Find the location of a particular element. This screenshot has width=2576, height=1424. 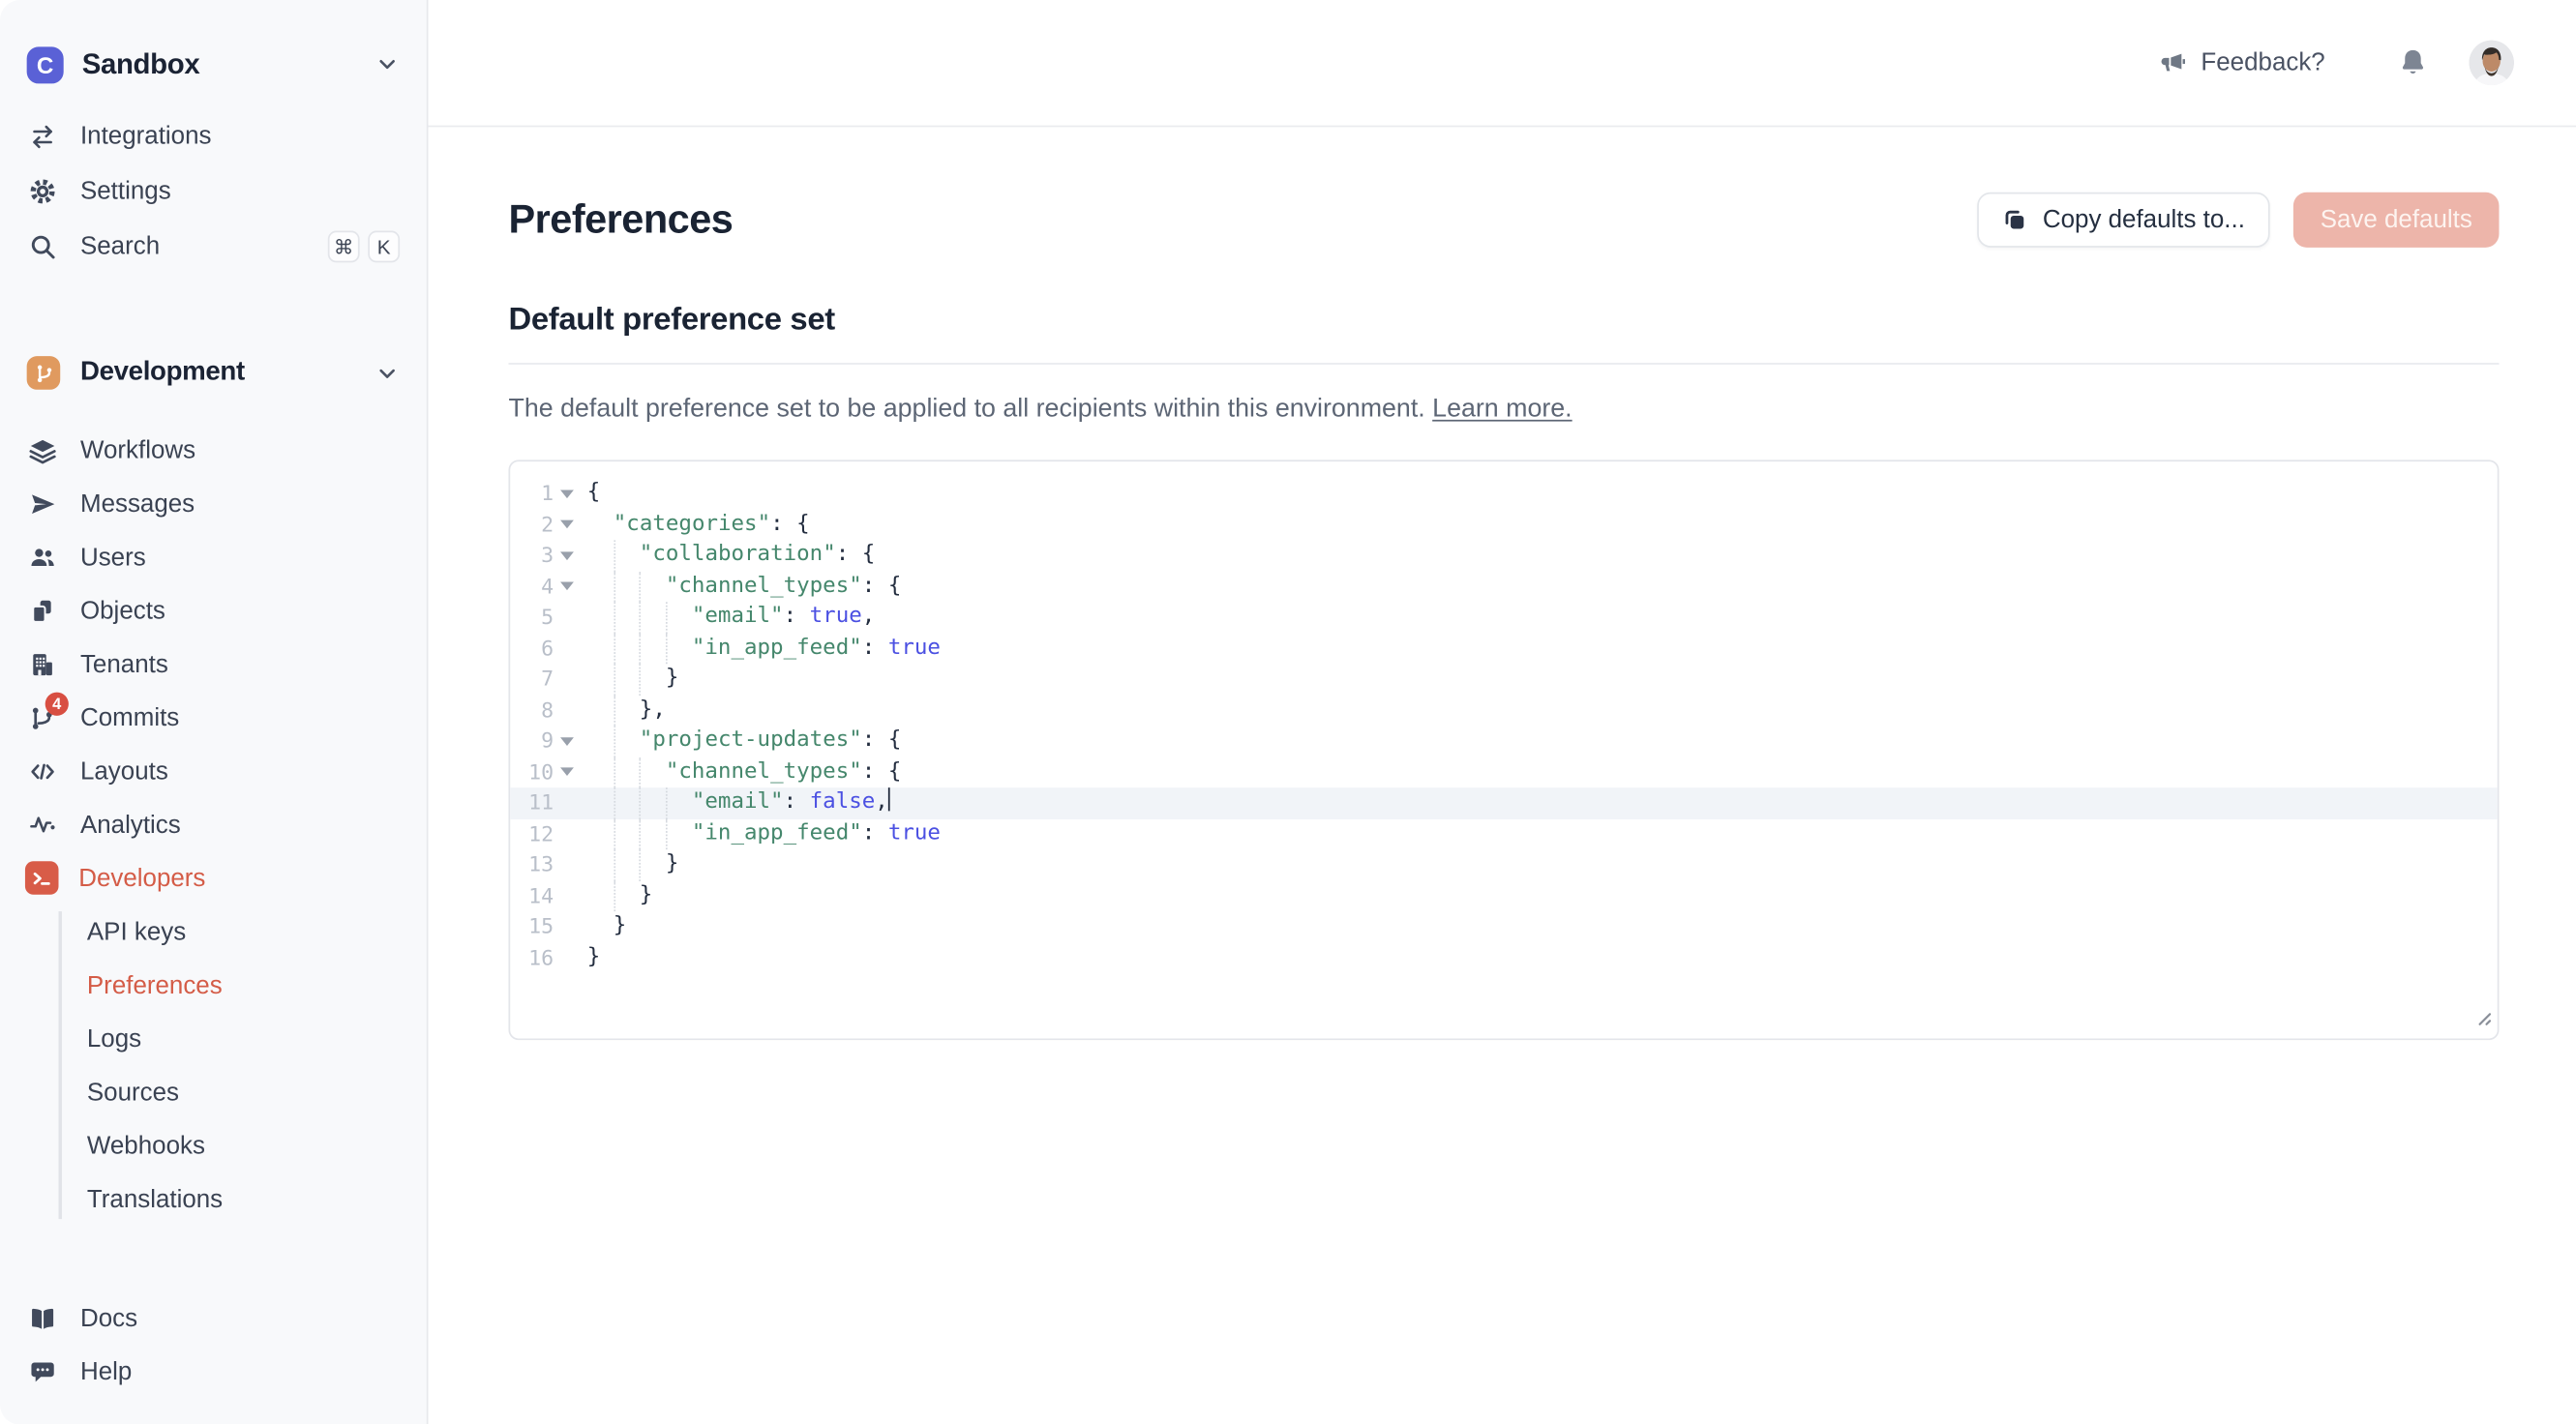

code-line: 8}, is located at coordinates (1504, 711).